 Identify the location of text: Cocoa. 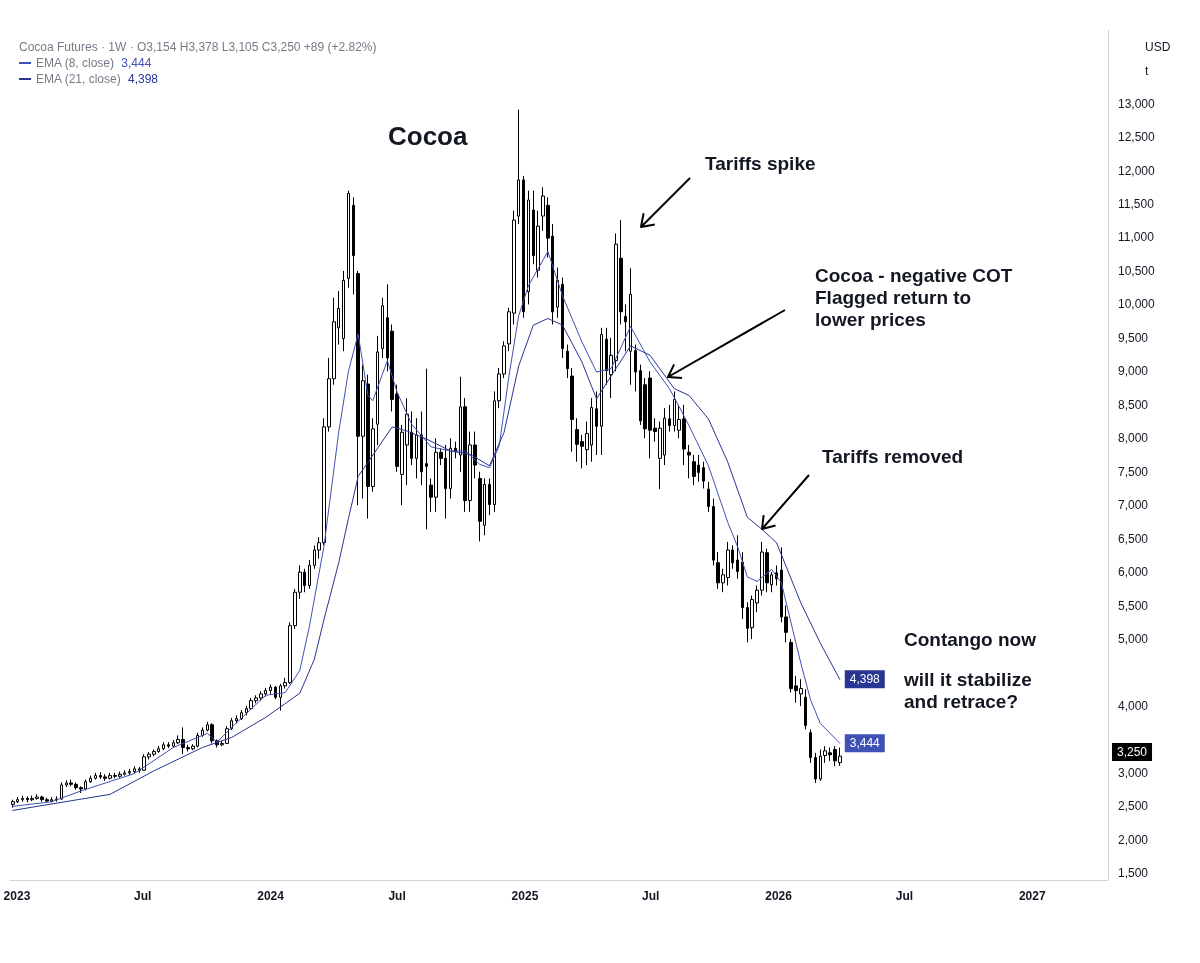
(428, 136).